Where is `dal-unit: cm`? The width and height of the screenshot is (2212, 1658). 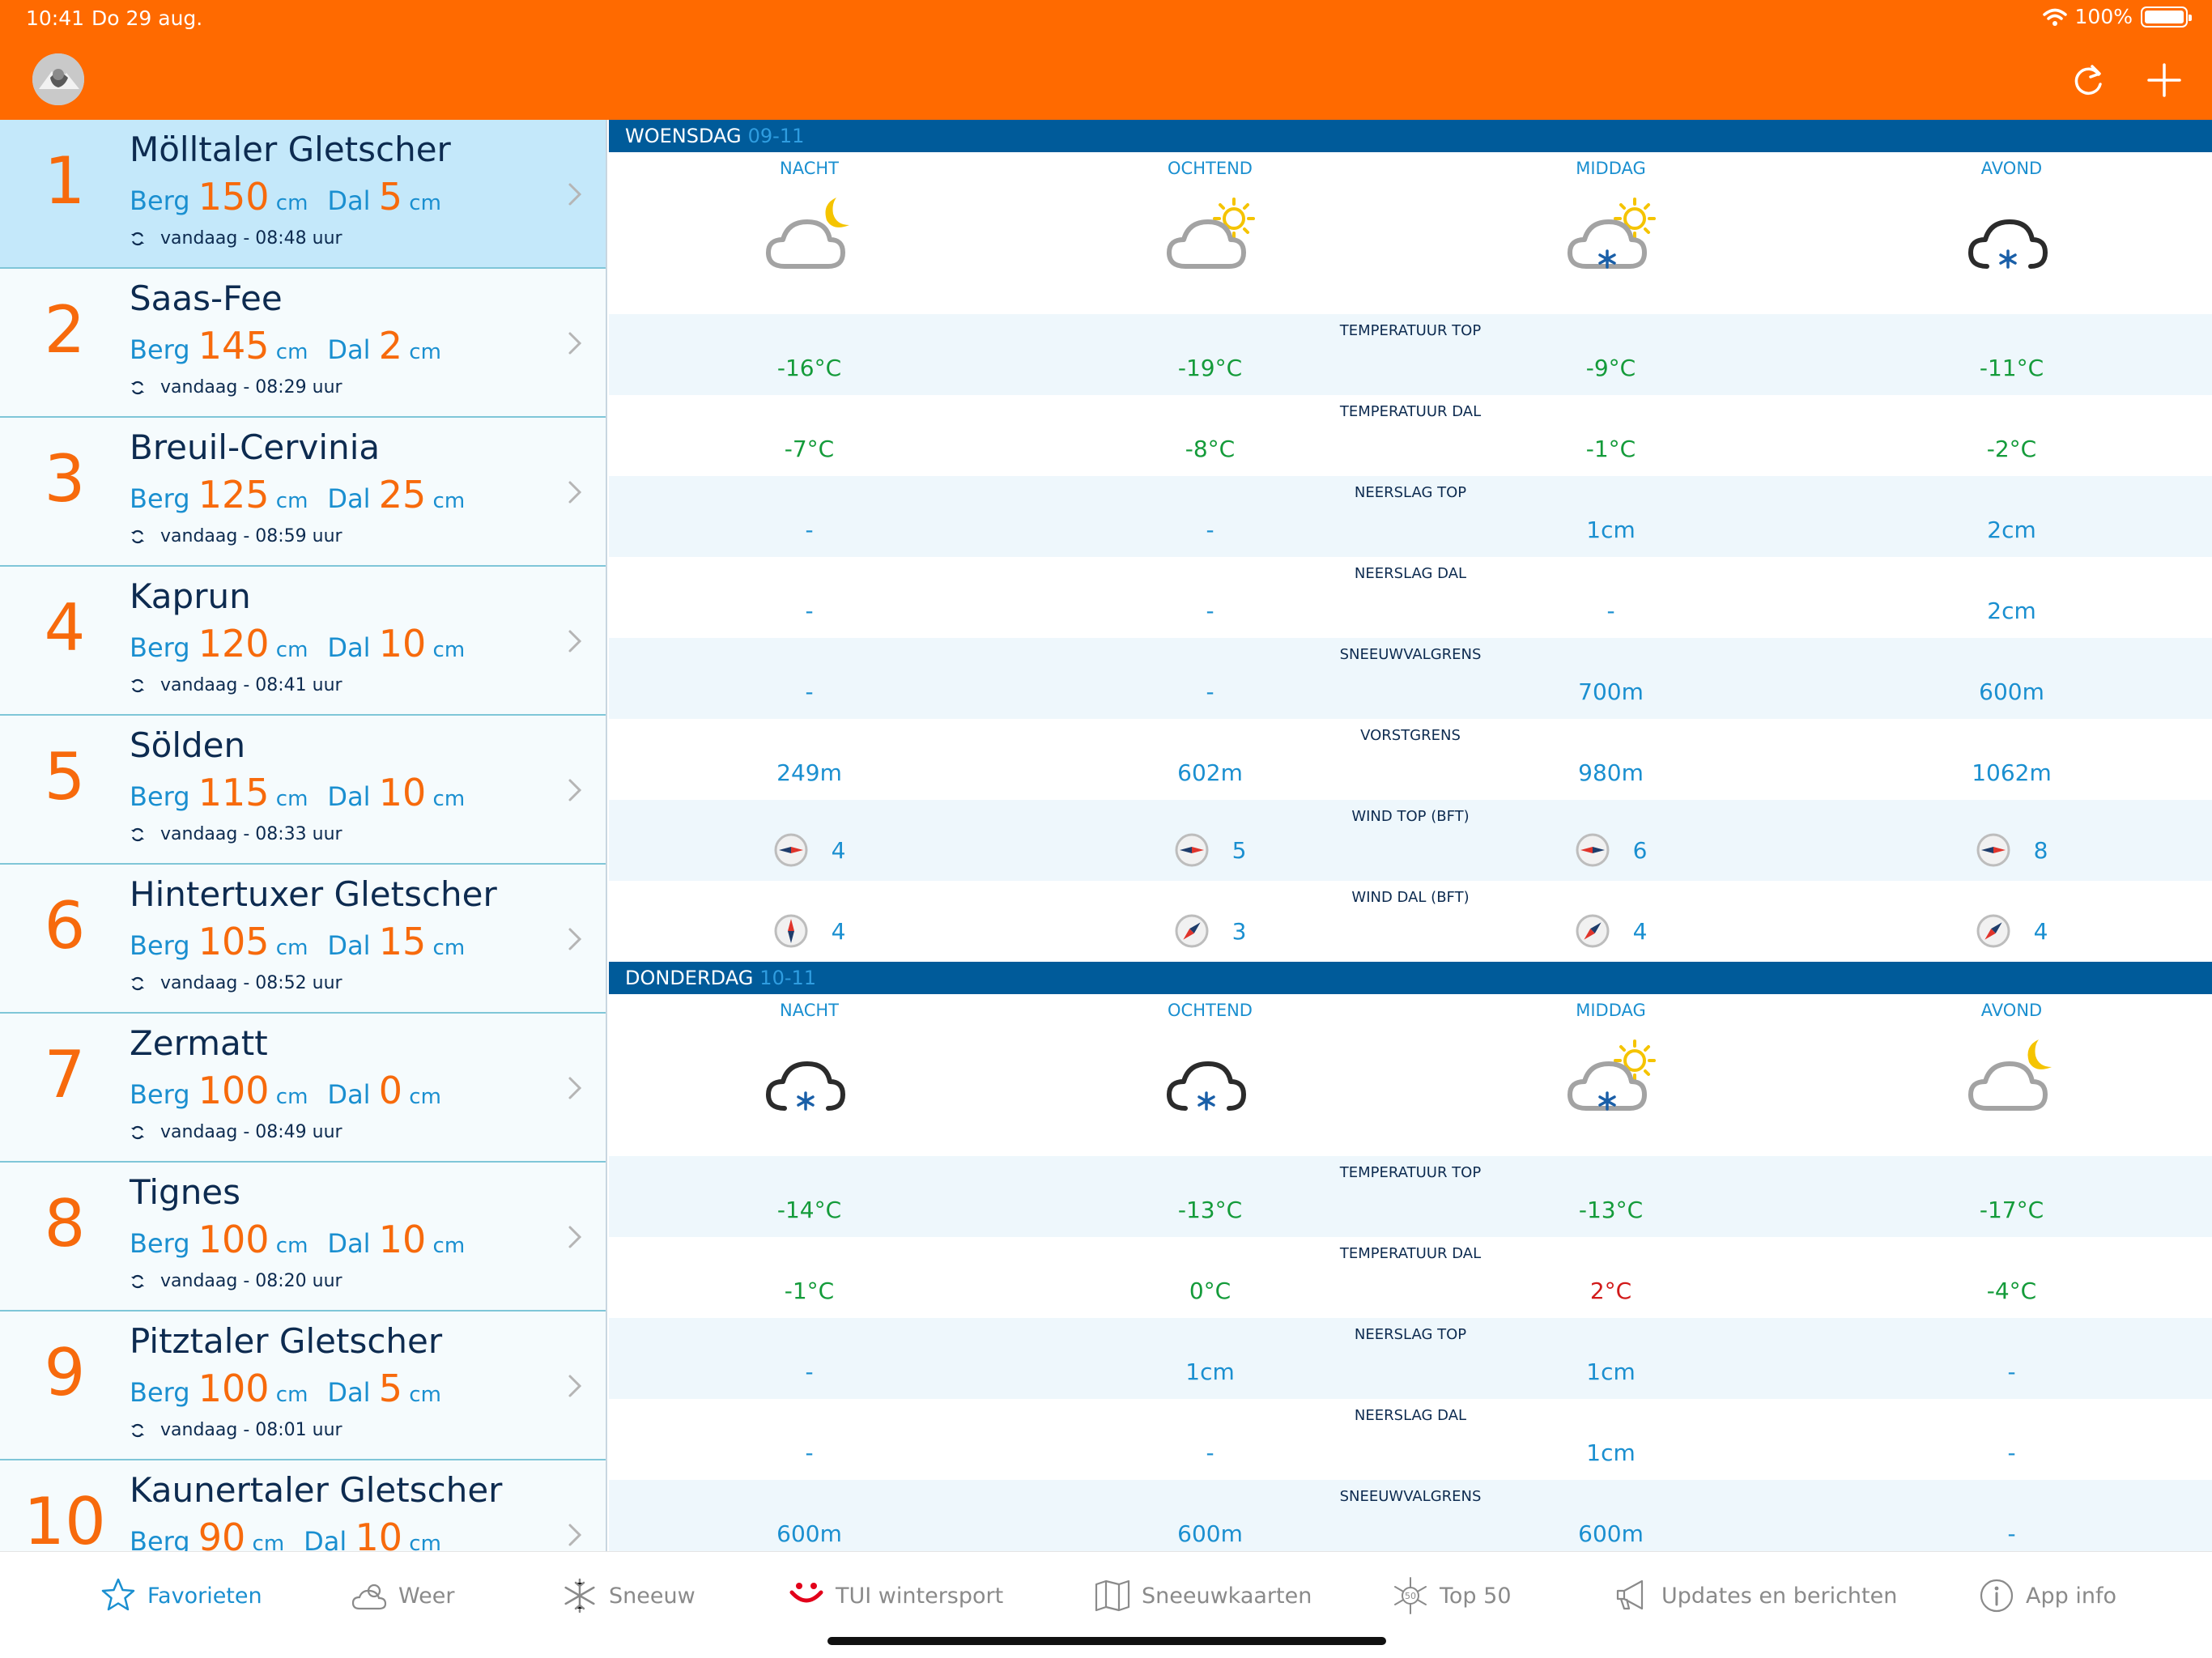
dal-unit: cm is located at coordinates (446, 799).